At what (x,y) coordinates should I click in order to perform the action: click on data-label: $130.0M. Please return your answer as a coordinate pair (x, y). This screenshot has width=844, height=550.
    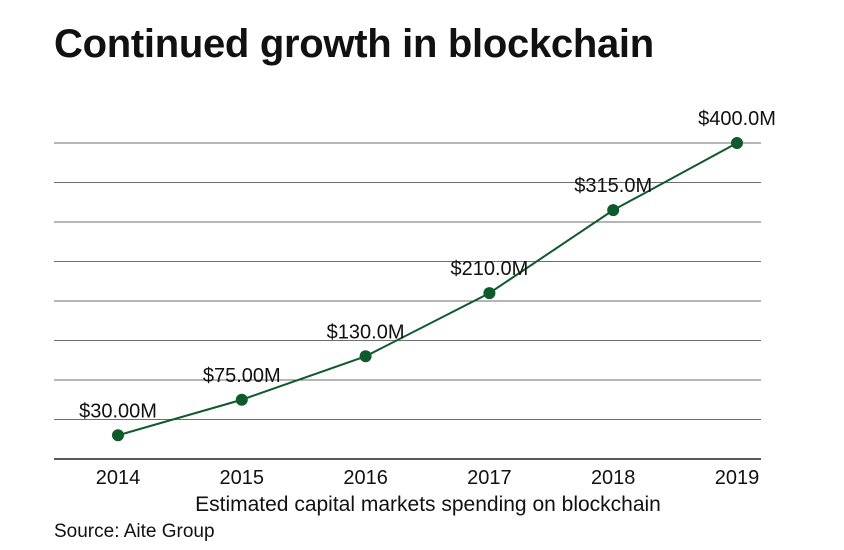
    Looking at the image, I should click on (366, 332).